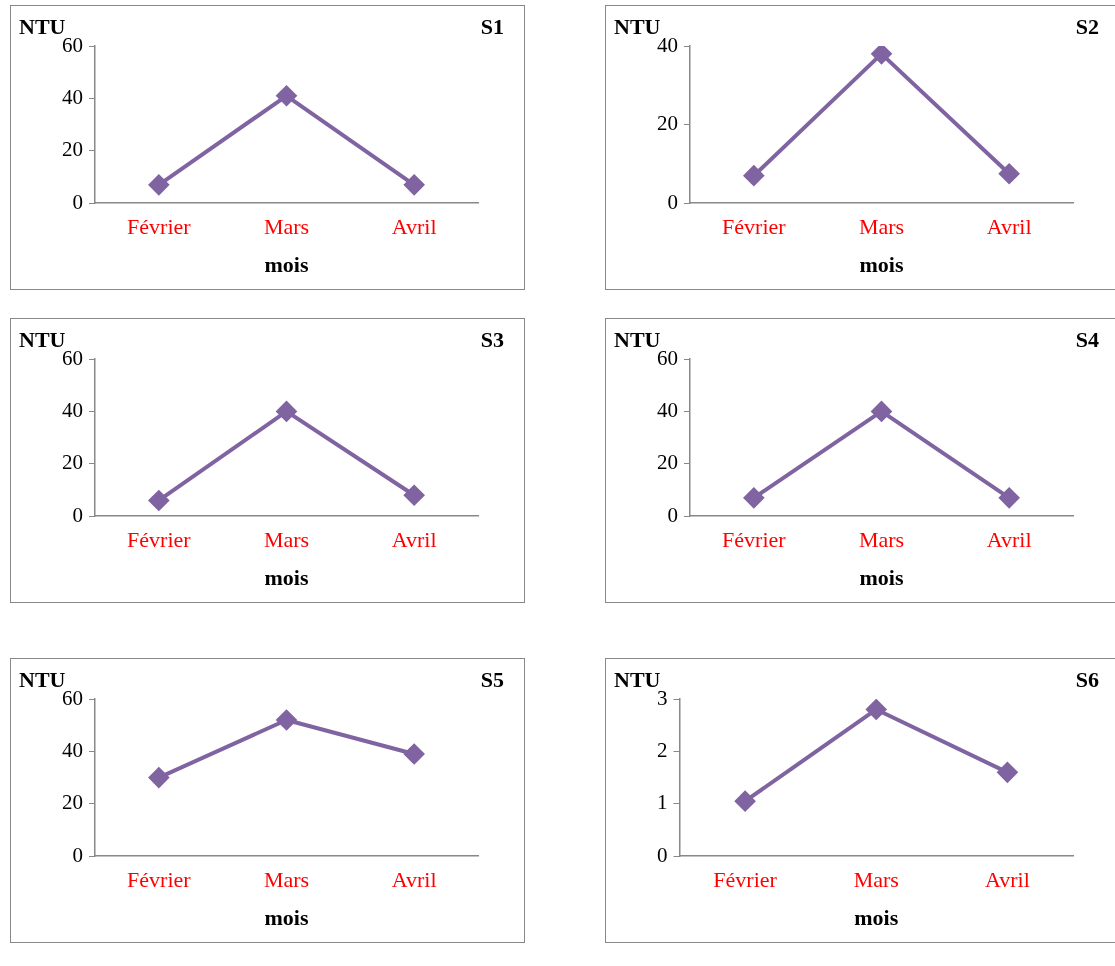 The width and height of the screenshot is (1115, 966). I want to click on chart-title: S4, so click(1087, 340).